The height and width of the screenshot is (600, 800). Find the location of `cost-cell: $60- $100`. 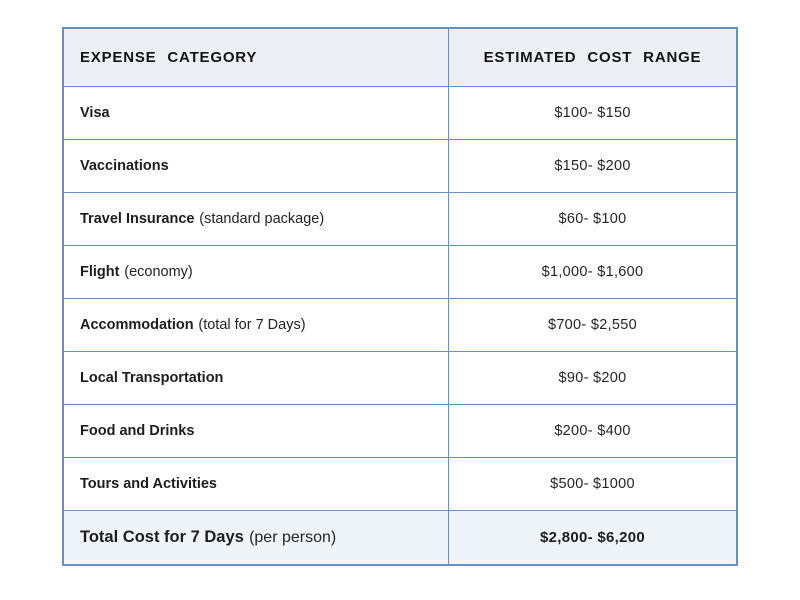

cost-cell: $60- $100 is located at coordinates (592, 219).